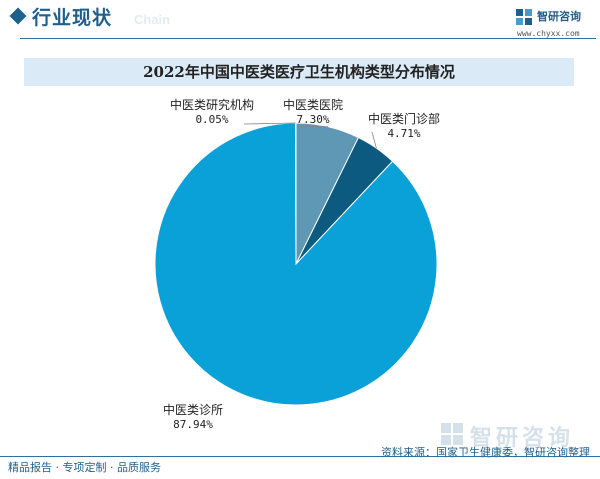  Describe the element at coordinates (308, 38) in the screenshot. I see `header-divider` at that location.